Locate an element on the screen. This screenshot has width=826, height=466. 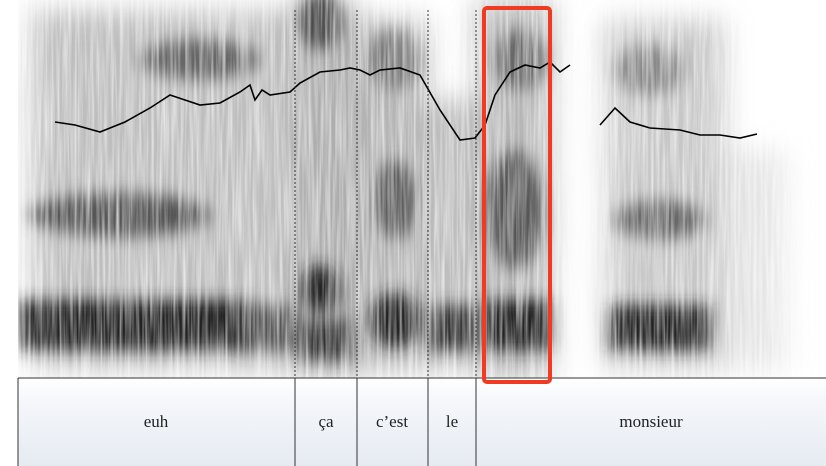
word-label: ça is located at coordinates (326, 421).